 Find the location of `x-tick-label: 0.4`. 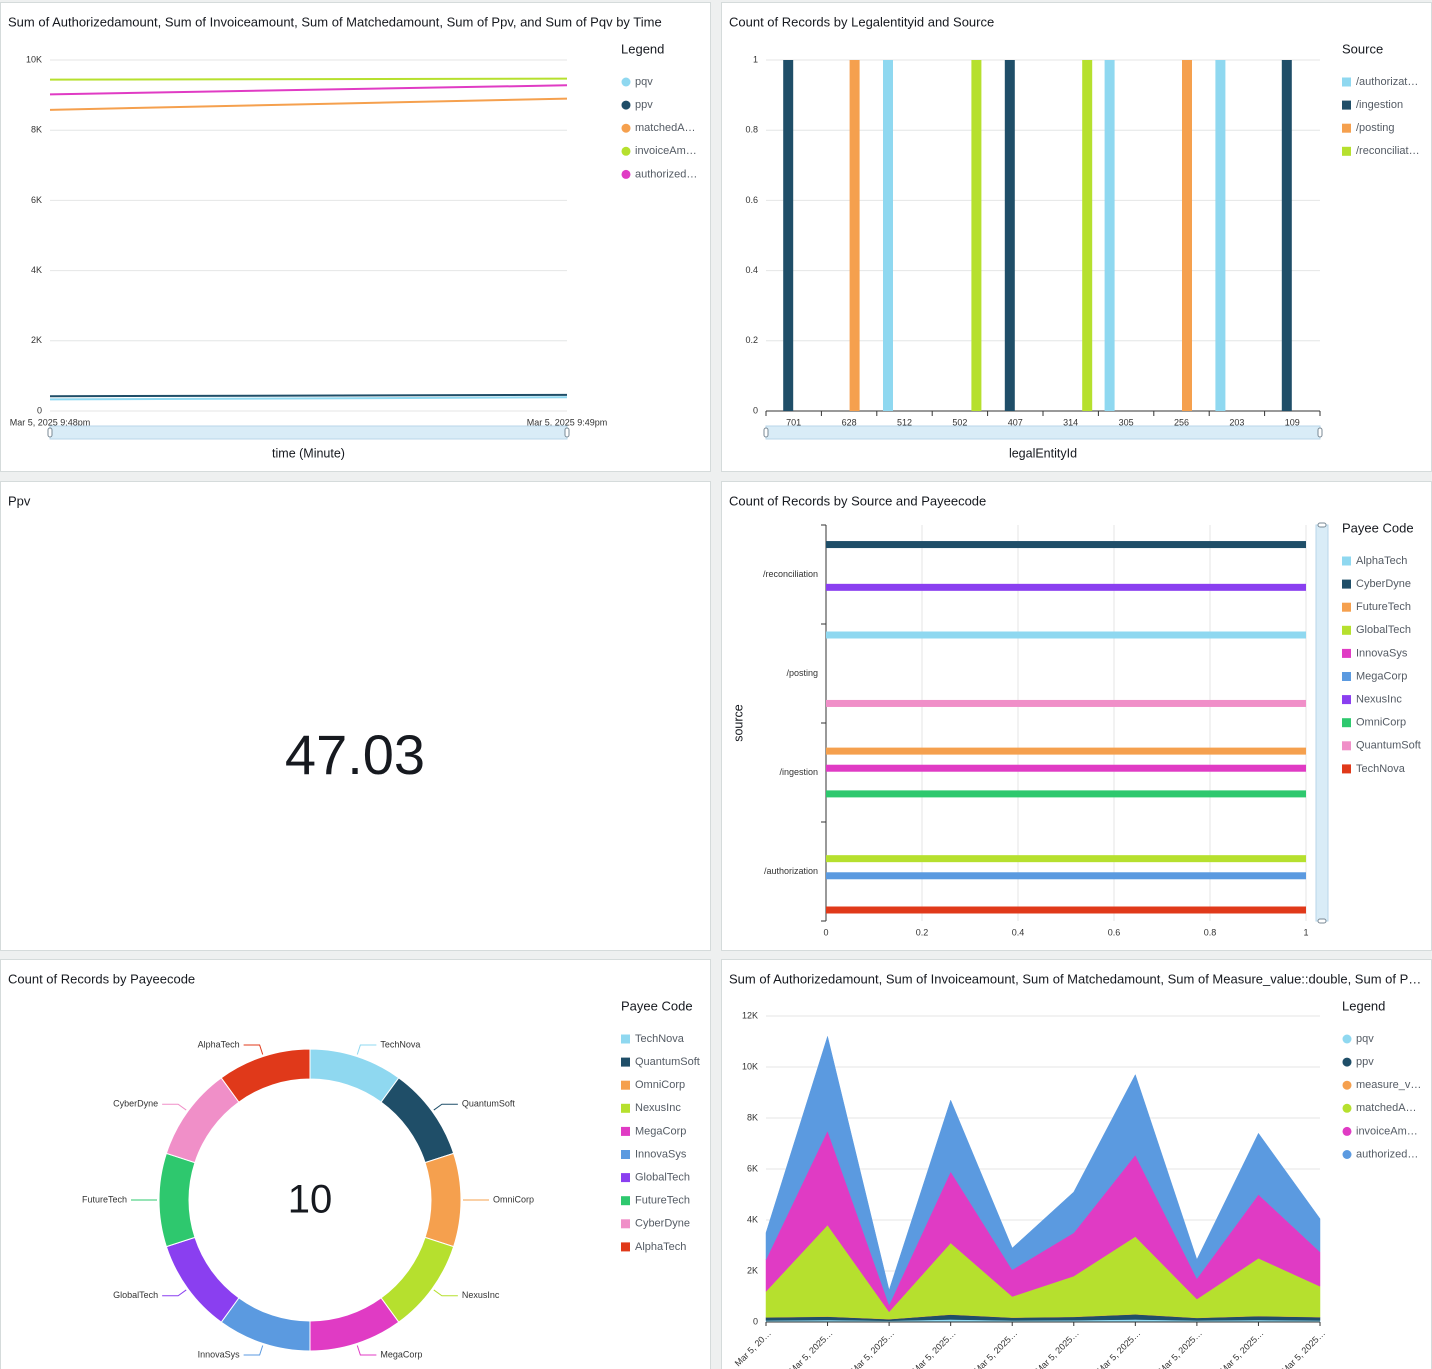

x-tick-label: 0.4 is located at coordinates (1018, 932).